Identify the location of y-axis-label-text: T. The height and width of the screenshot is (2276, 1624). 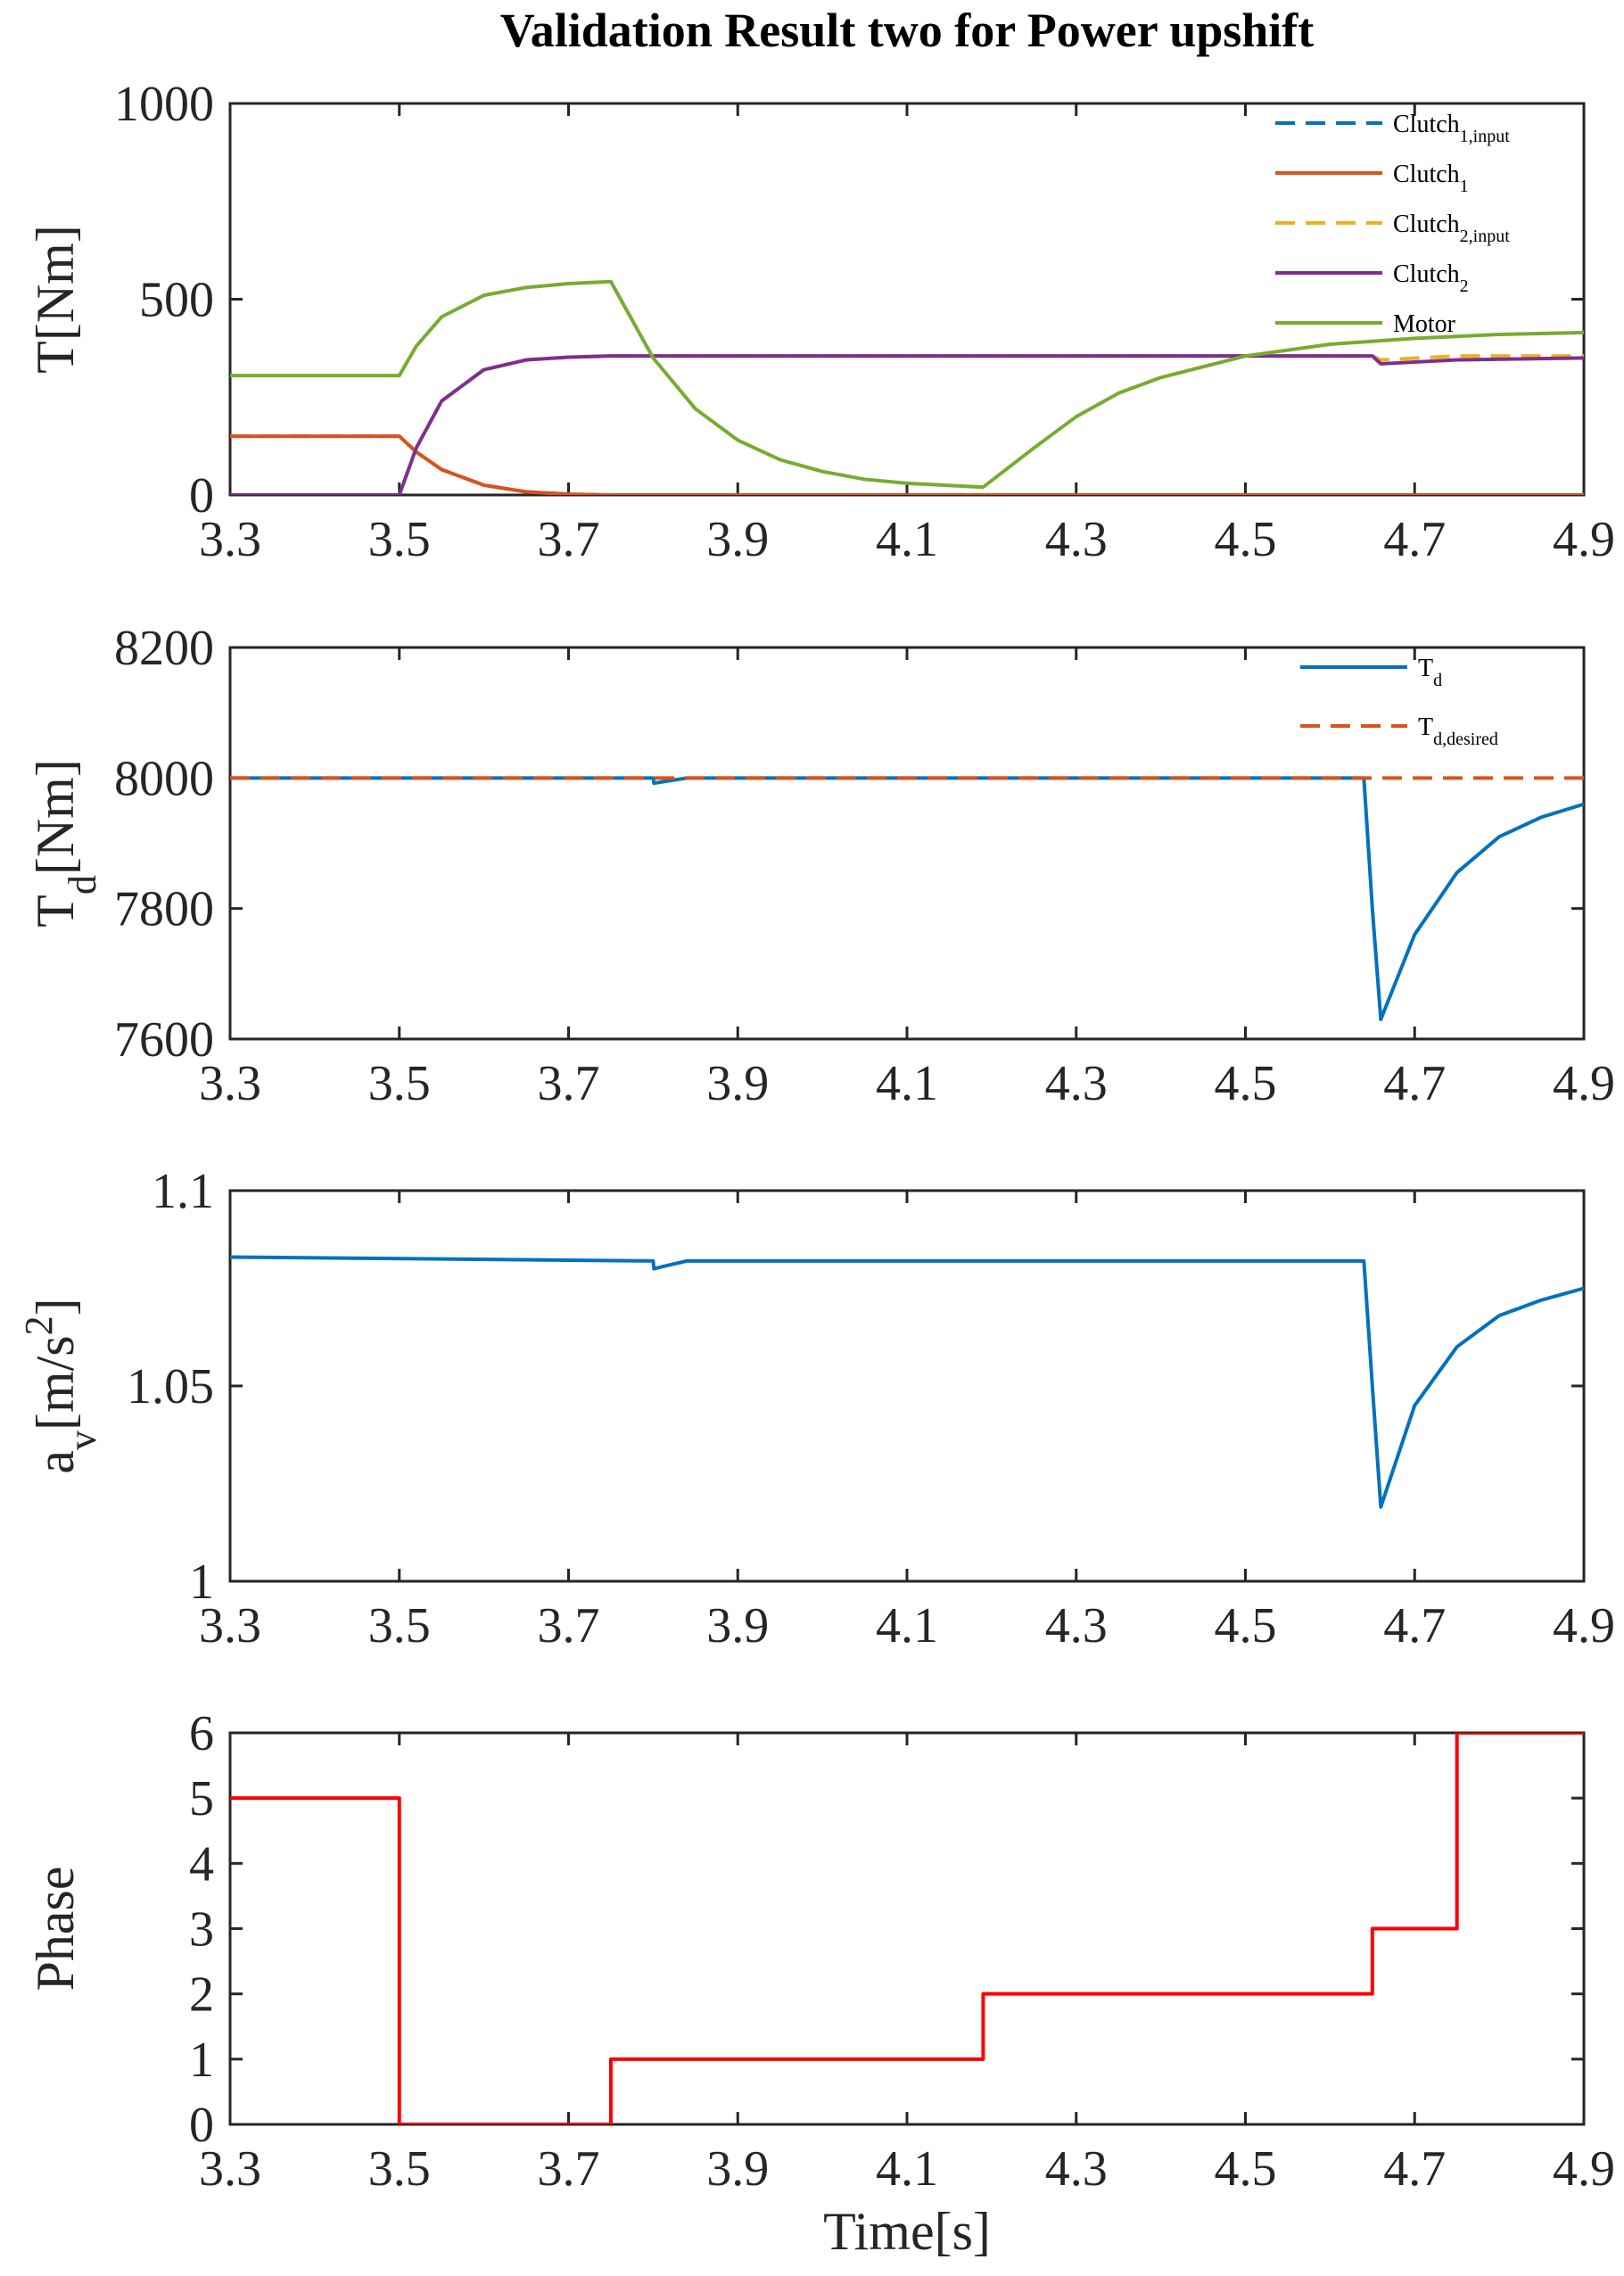
(55, 911).